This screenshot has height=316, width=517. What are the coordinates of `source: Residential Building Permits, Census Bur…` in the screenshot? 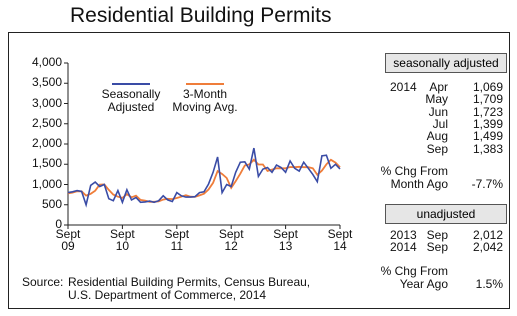 It's located at (189, 288).